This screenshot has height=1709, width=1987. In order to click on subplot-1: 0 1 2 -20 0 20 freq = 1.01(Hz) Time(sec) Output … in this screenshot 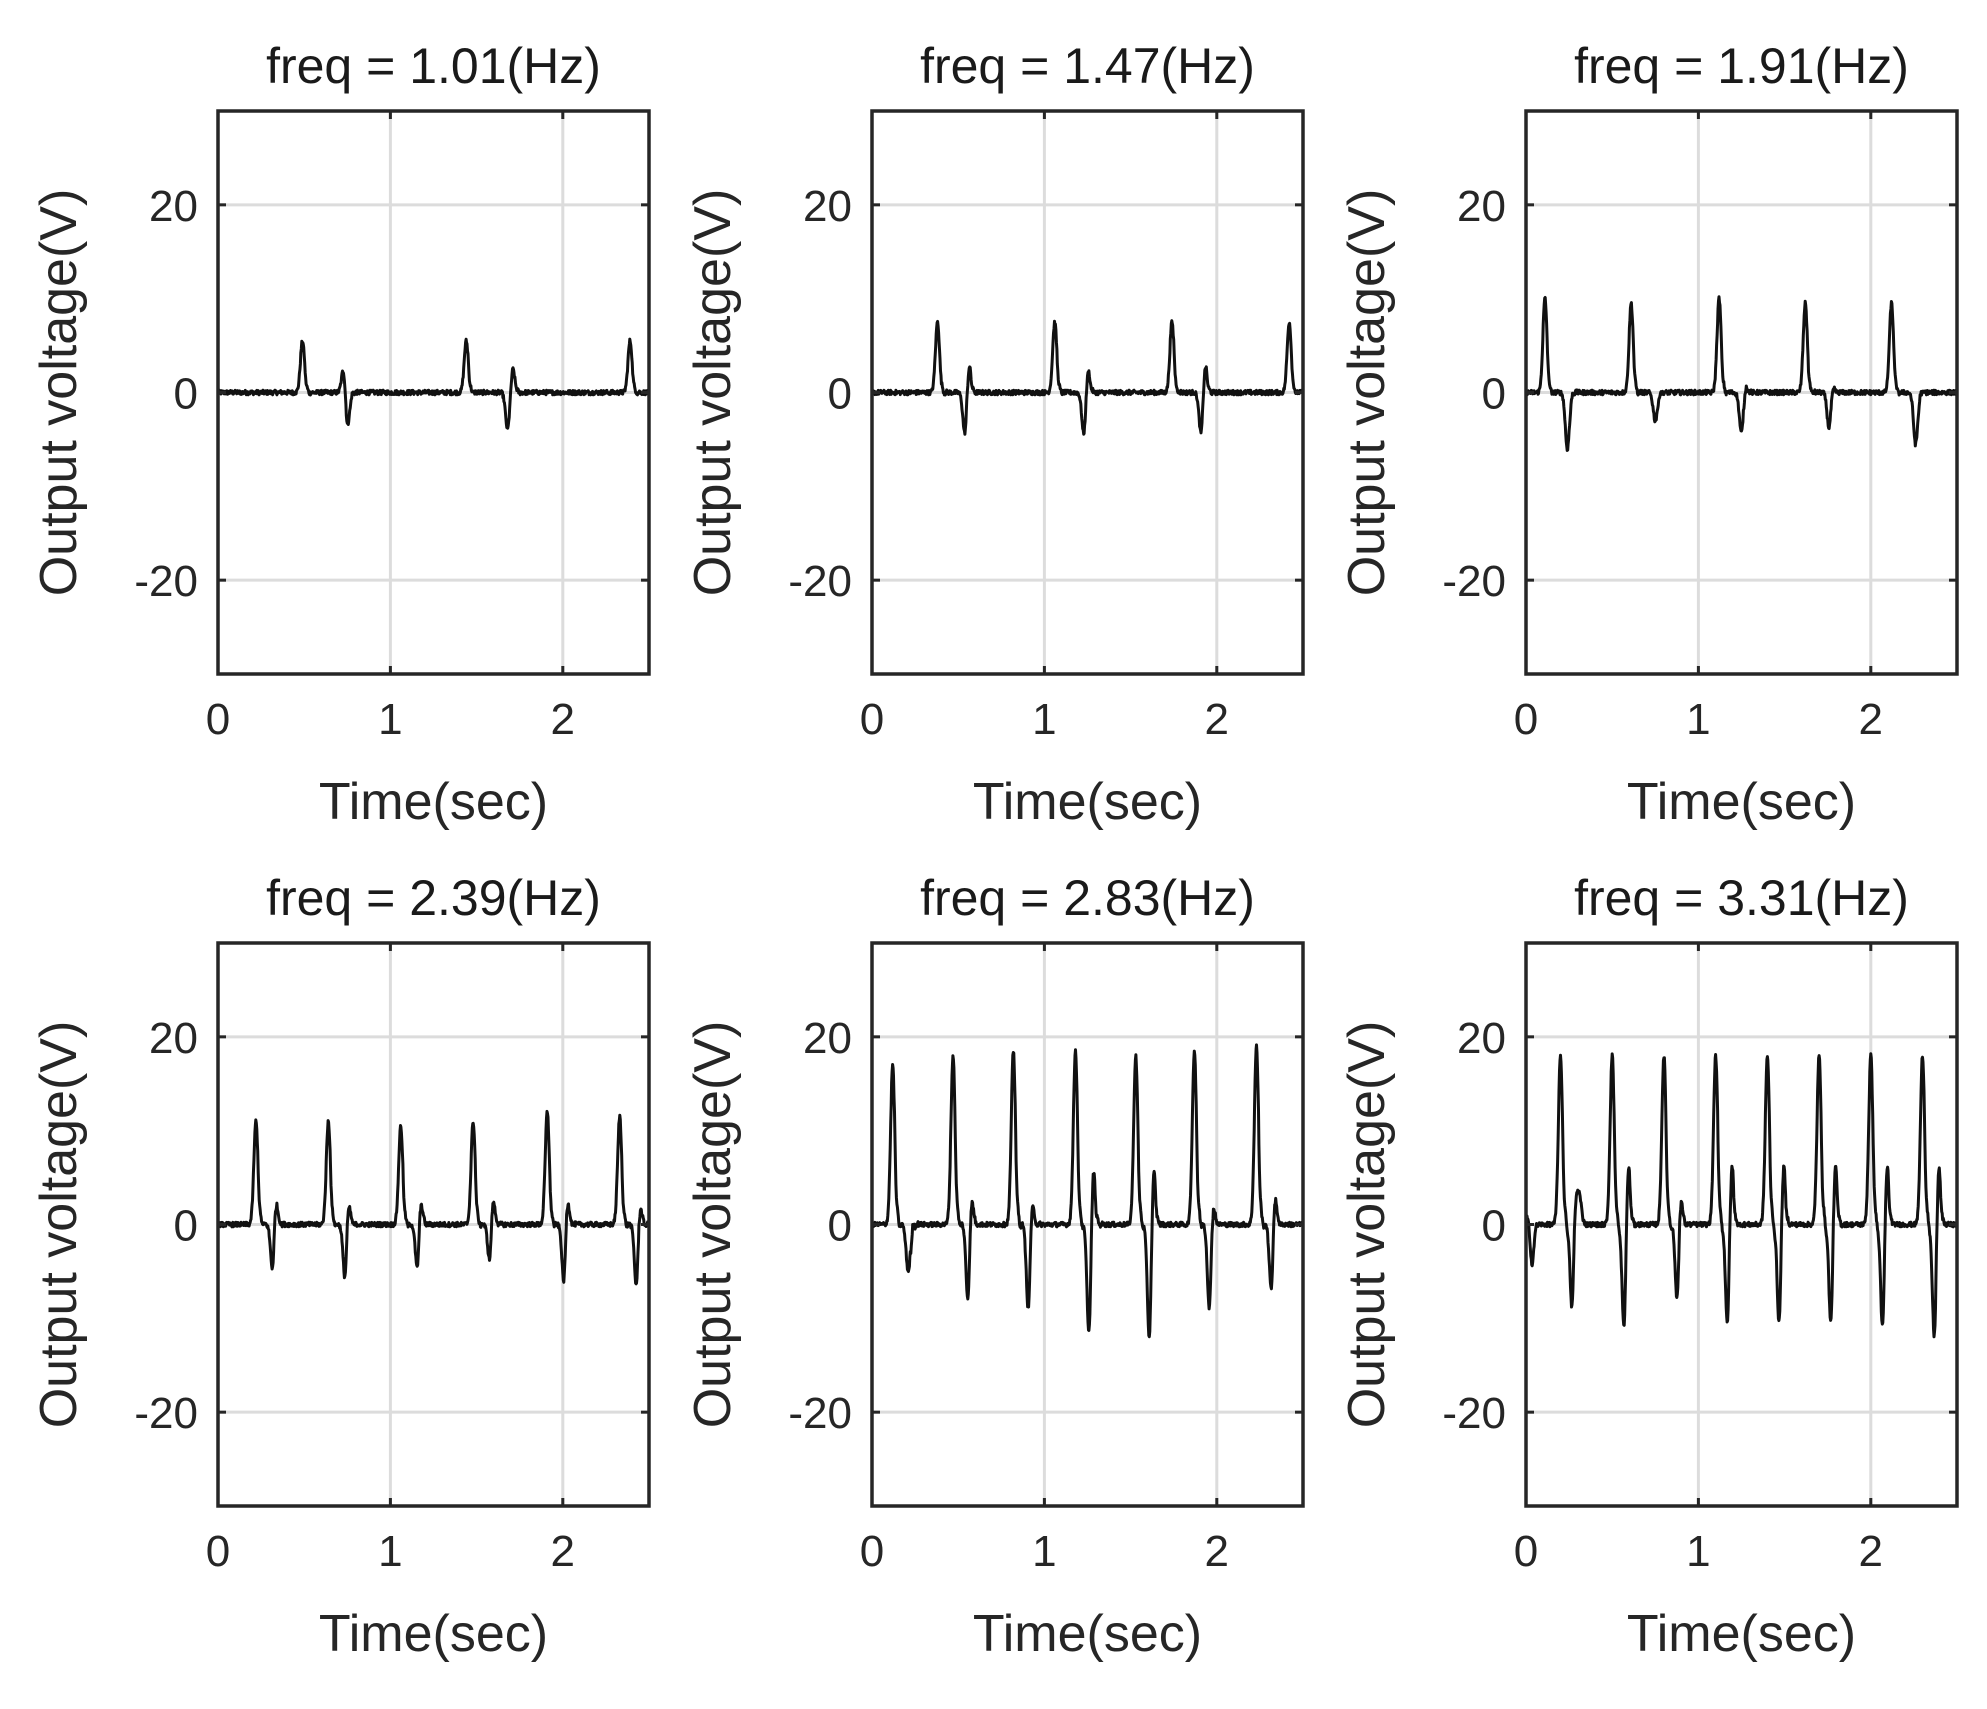, I will do `click(340, 434)`.